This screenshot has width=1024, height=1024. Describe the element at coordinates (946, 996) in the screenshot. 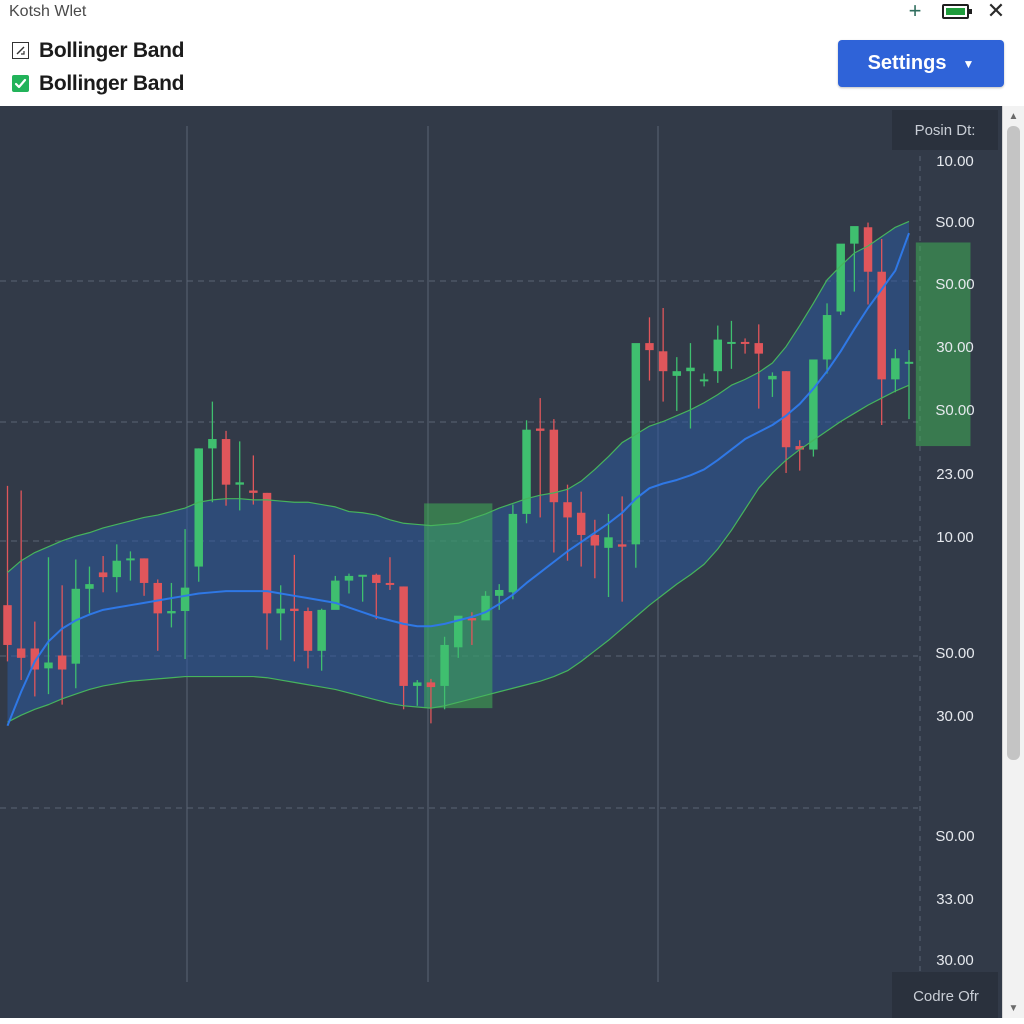

I see `corner-label-bottom: Codre Ofr` at that location.